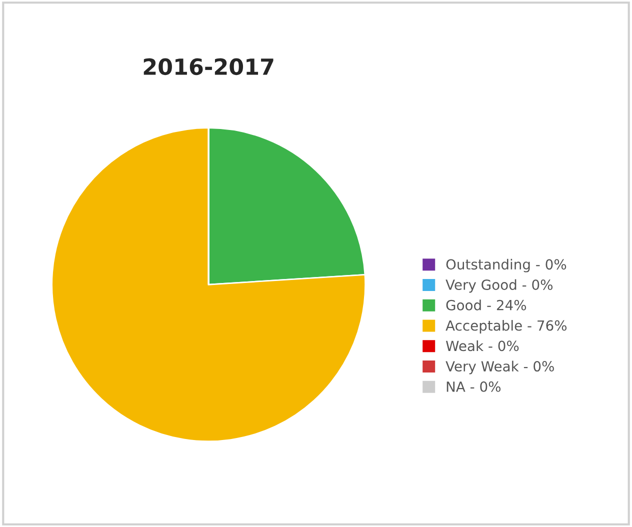 The width and height of the screenshot is (632, 527). What do you see at coordinates (209, 67) in the screenshot?
I see `chart-title: 2016-2017` at bounding box center [209, 67].